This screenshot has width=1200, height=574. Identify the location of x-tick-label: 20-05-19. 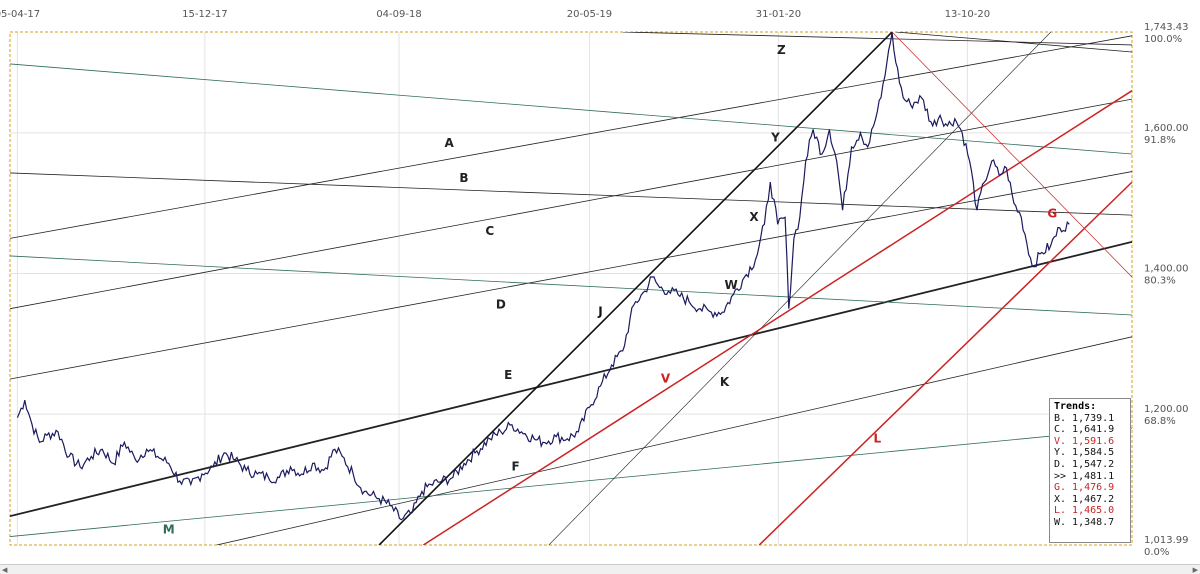
(589, 14).